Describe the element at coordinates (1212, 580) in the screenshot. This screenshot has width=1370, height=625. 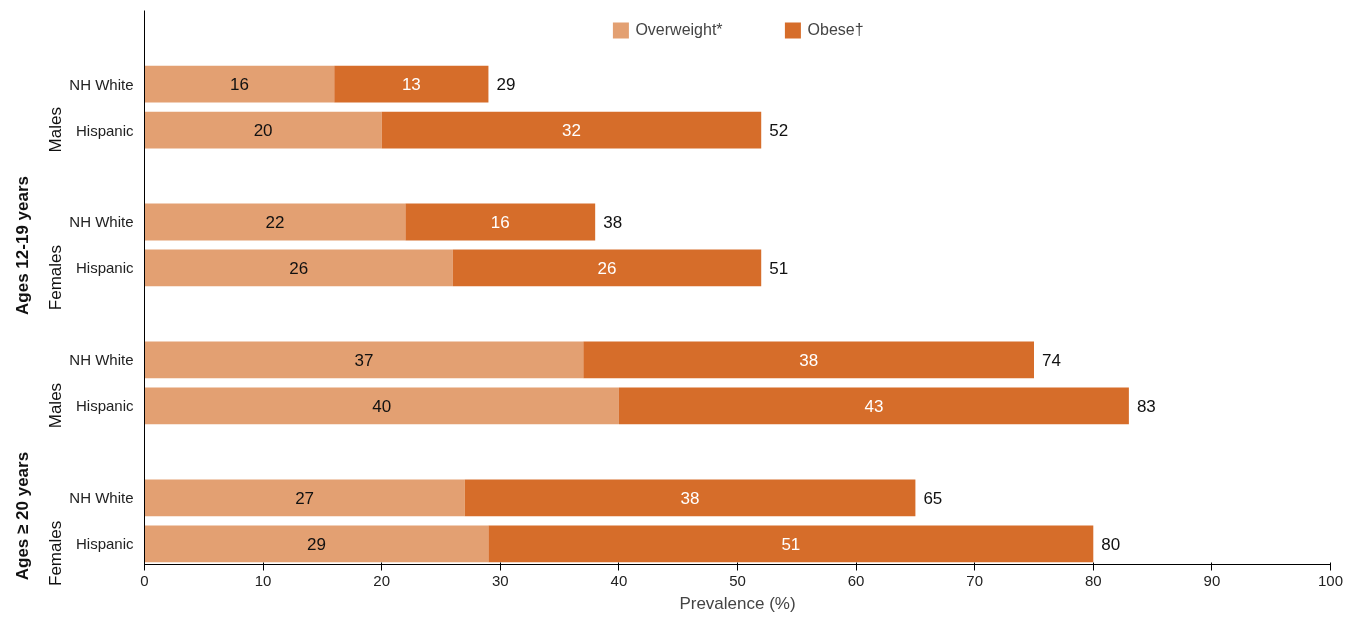
I see `x-tick-label: 90` at that location.